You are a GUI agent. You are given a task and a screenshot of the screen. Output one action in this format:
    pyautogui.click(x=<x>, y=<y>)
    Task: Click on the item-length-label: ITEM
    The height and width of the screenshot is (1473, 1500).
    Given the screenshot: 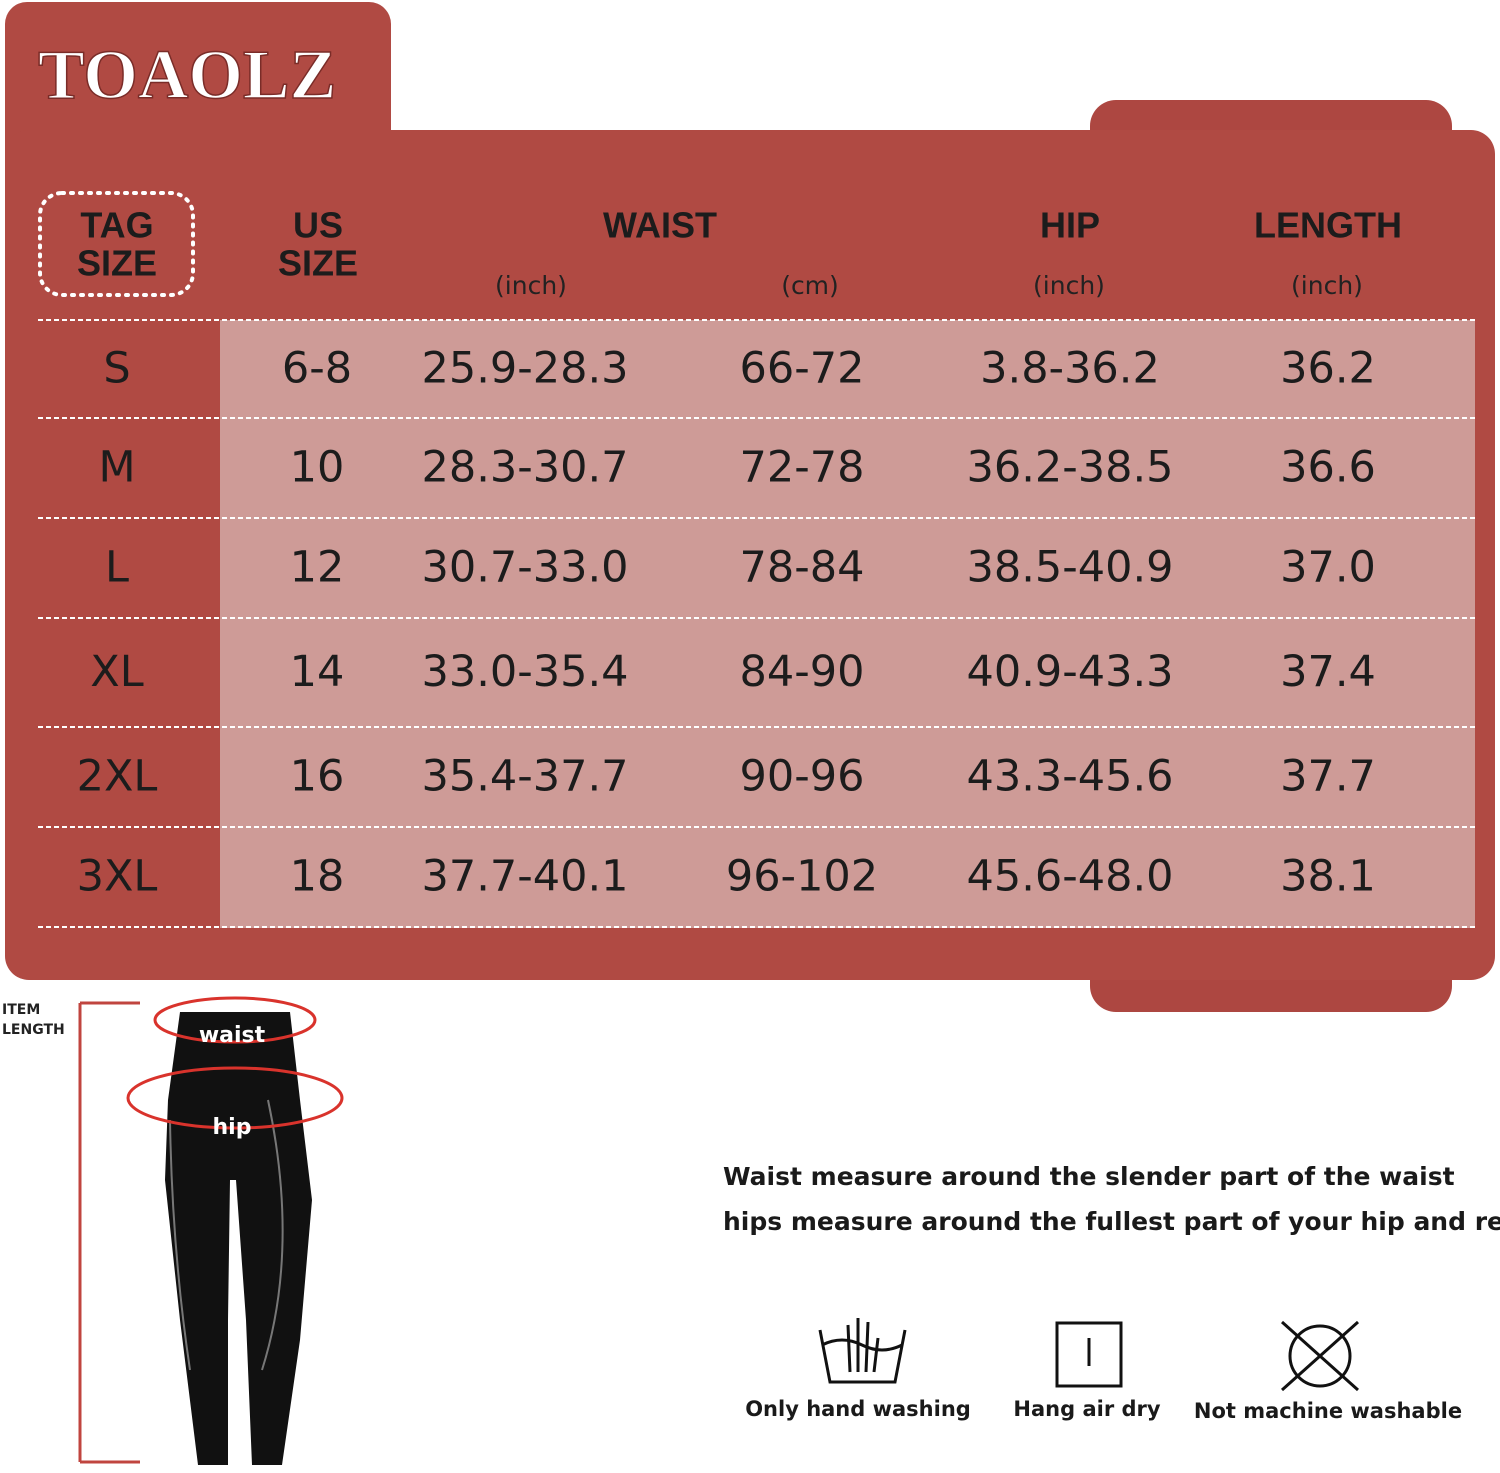 What is the action you would take?
    pyautogui.click(x=21, y=1010)
    